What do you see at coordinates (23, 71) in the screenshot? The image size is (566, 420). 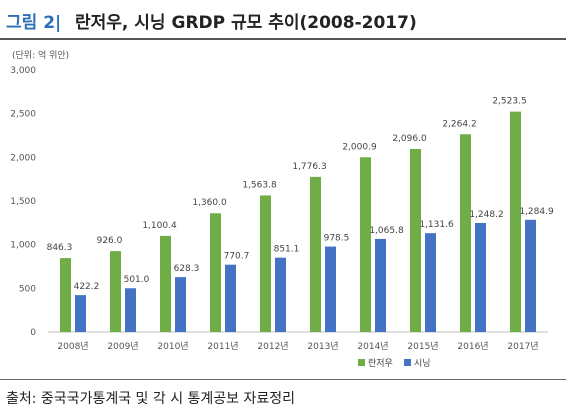 I see `y-tick-label: 3,000` at bounding box center [23, 71].